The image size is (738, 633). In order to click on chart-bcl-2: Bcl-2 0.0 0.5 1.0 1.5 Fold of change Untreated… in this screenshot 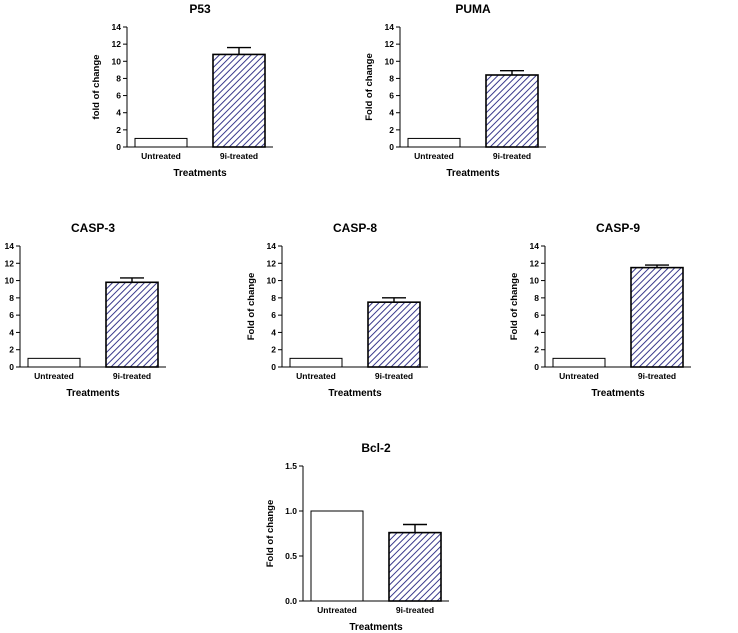, I will do `click(357, 537)`.